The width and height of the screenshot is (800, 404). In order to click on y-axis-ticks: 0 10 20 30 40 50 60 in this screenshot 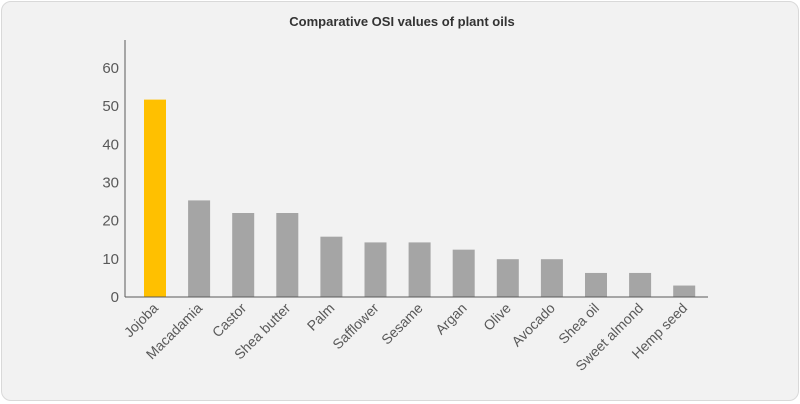, I will do `click(110, 183)`.